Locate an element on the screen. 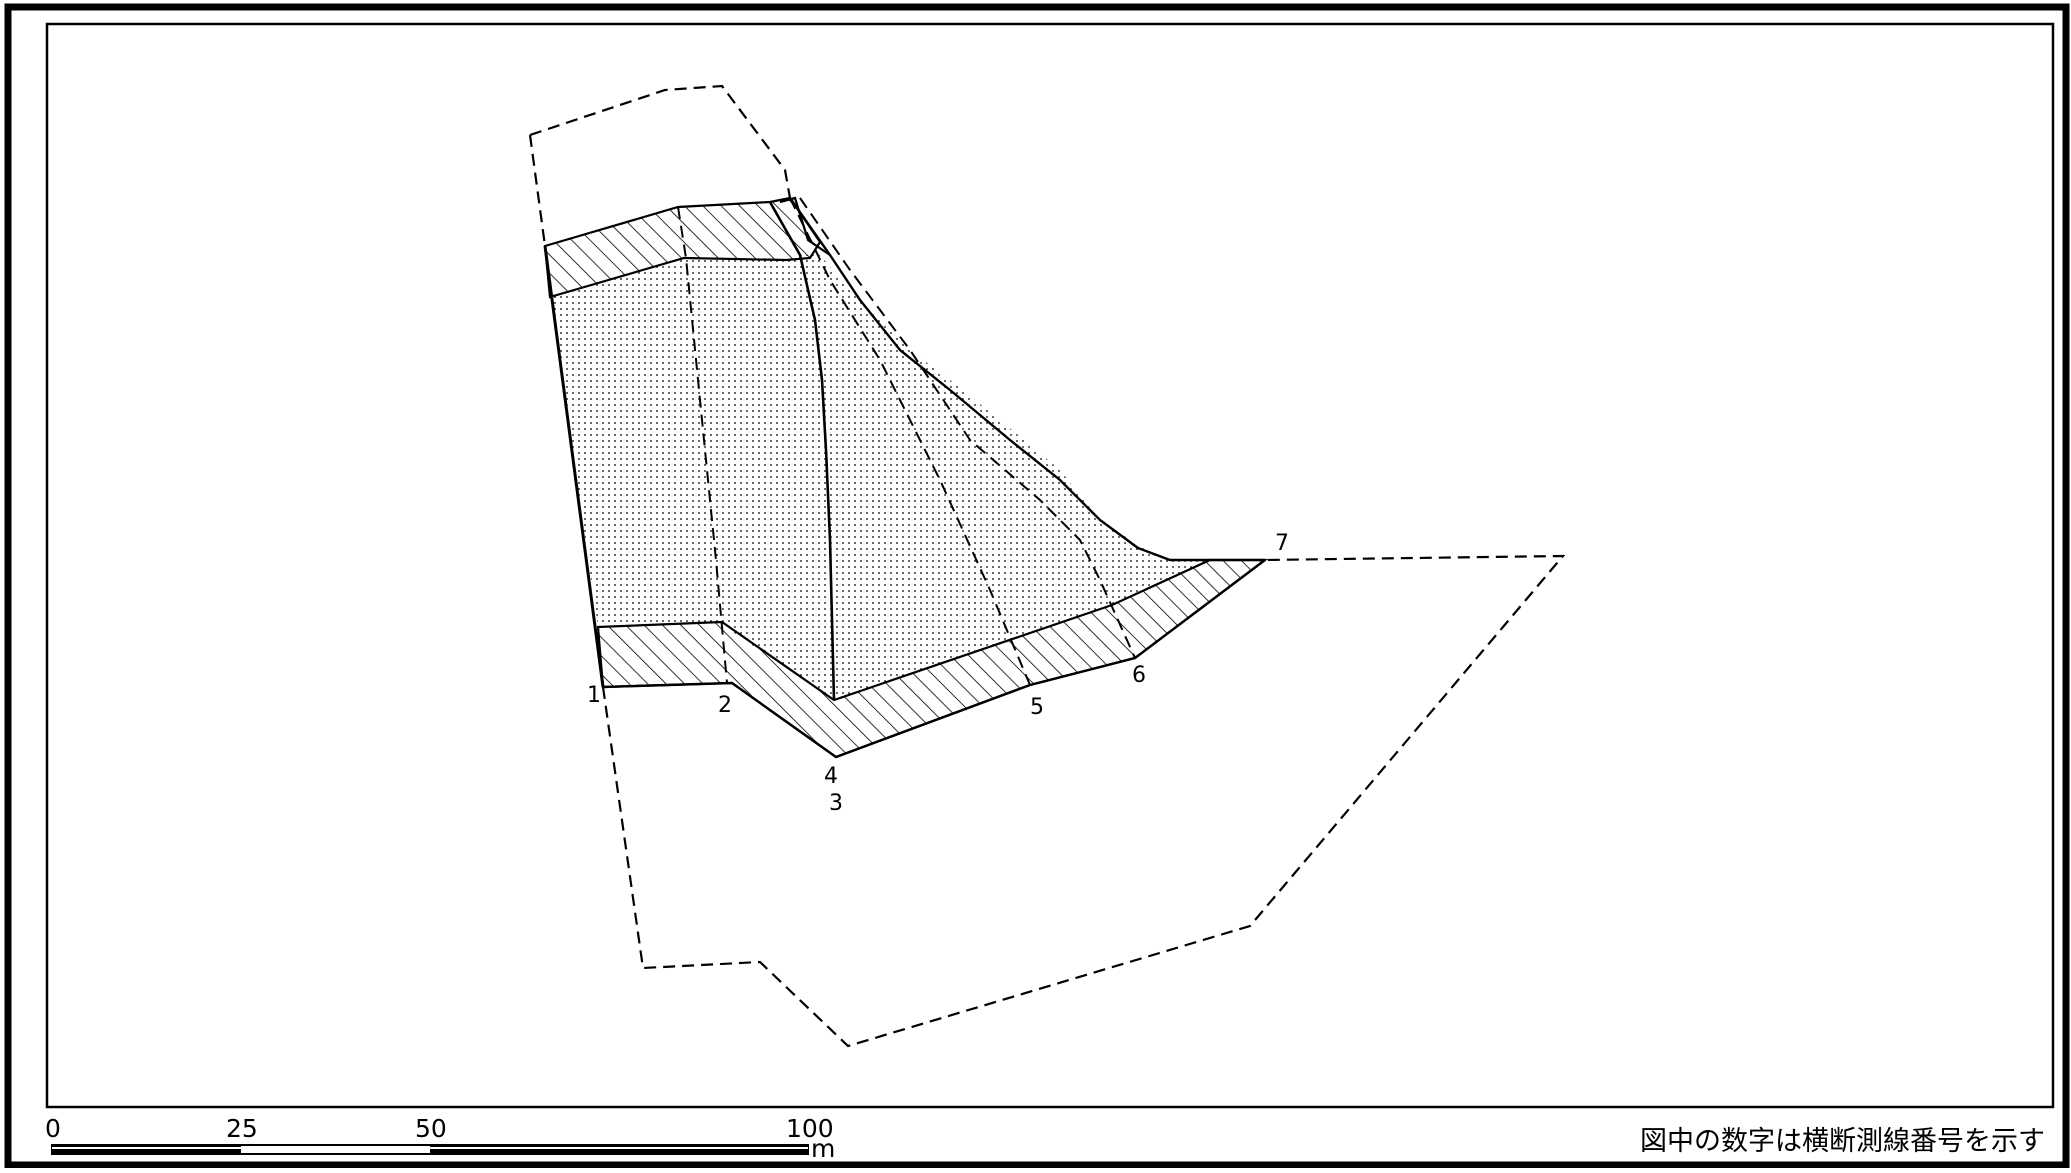 This screenshot has height=1173, width=2071. scale-tick-0: 0 is located at coordinates (53, 1128).